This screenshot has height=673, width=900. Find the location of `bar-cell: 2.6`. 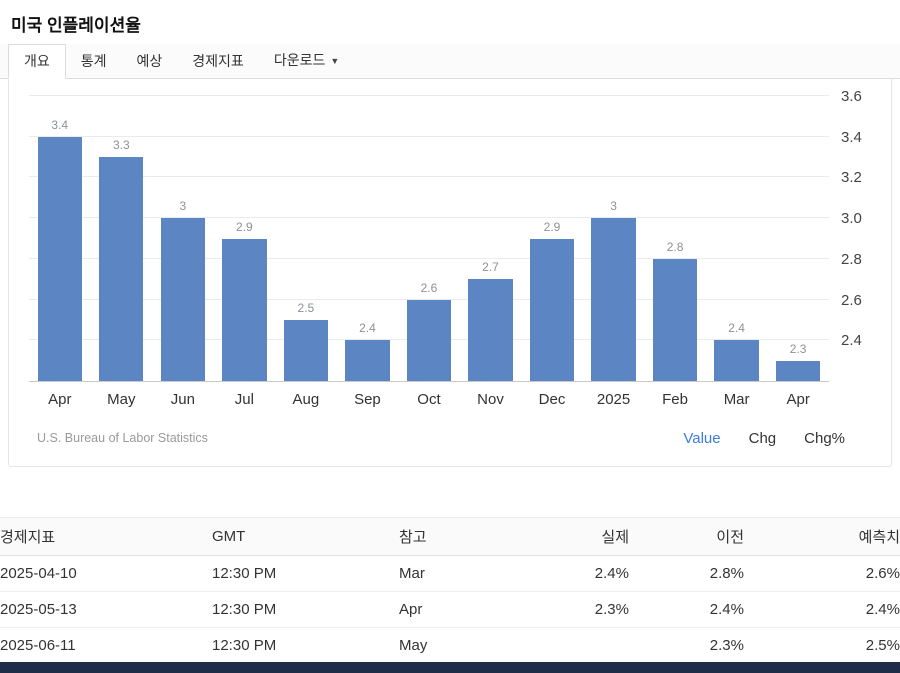

bar-cell: 2.6 is located at coordinates (429, 239).